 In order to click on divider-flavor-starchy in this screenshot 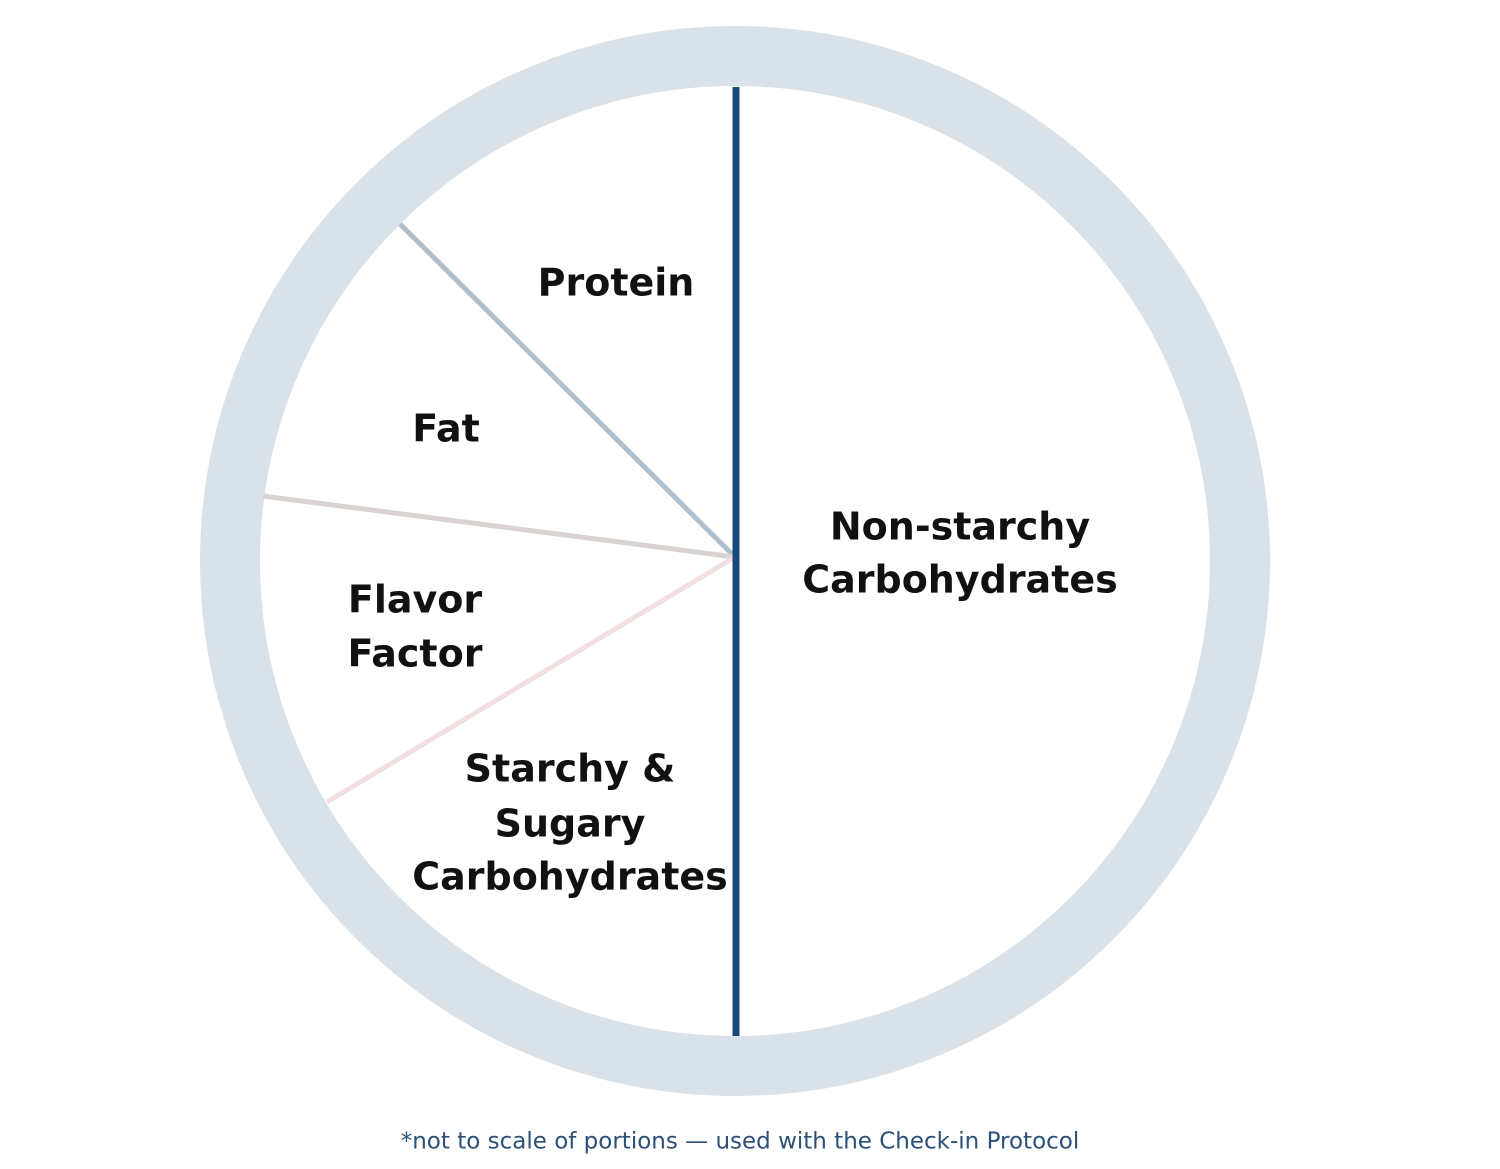, I will do `click(531, 679)`.